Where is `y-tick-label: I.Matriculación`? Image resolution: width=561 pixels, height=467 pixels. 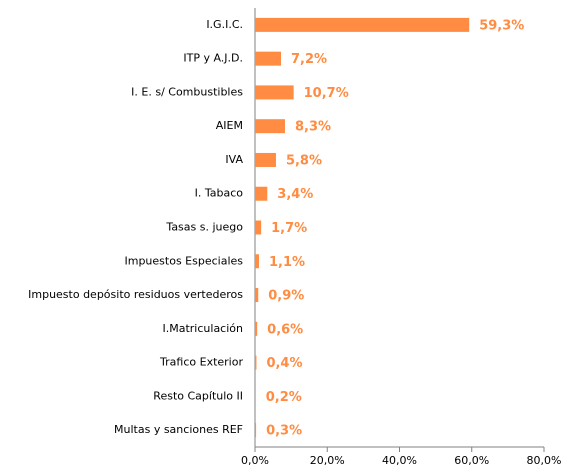 y-tick-label: I.Matriculación is located at coordinates (203, 328).